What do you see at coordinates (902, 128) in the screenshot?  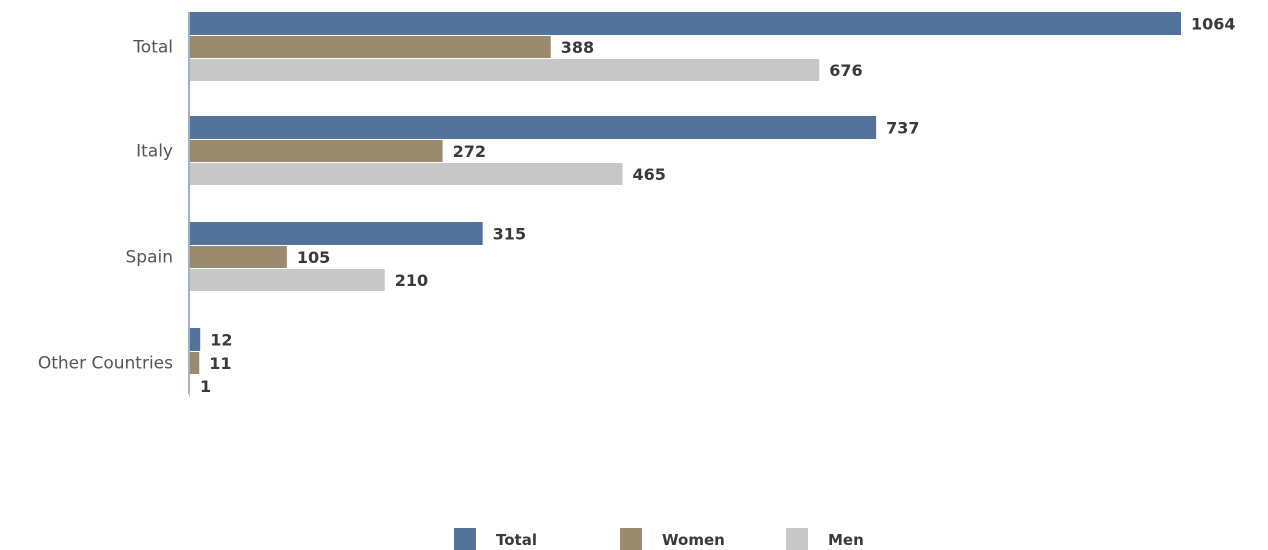 I see `value-label-italy-total: 737` at bounding box center [902, 128].